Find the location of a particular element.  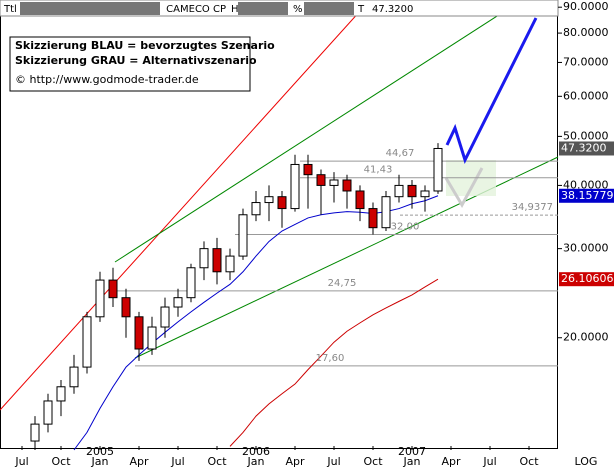

y-tick-label: 20.0000 is located at coordinates (586, 337).